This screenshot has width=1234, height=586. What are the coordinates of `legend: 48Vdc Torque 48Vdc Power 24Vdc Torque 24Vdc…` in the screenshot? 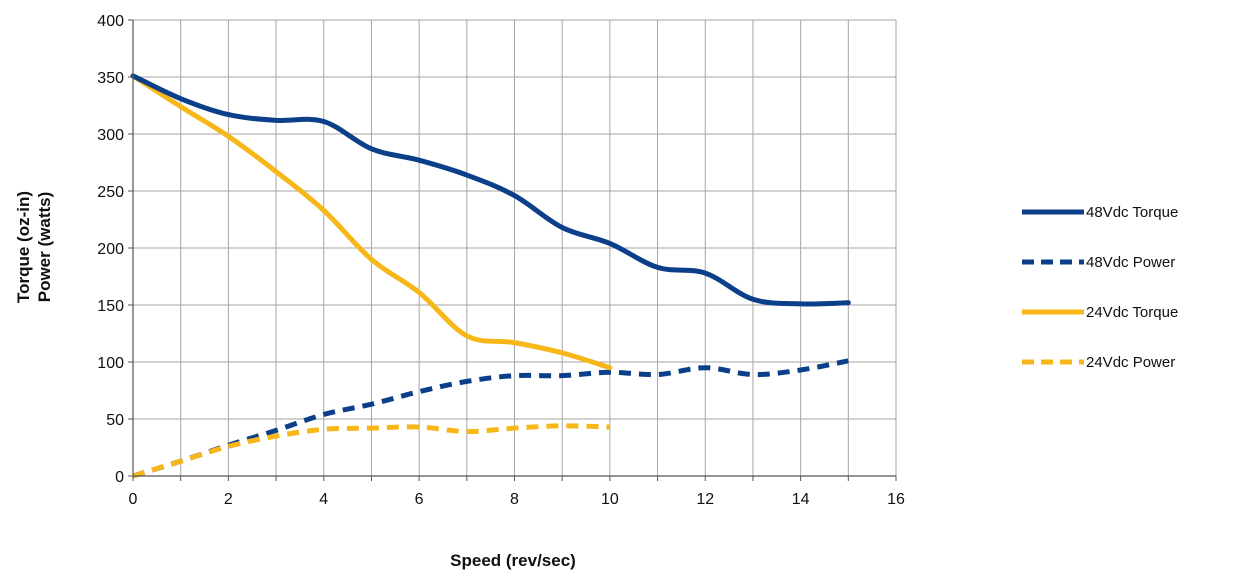 It's located at (1100, 287).